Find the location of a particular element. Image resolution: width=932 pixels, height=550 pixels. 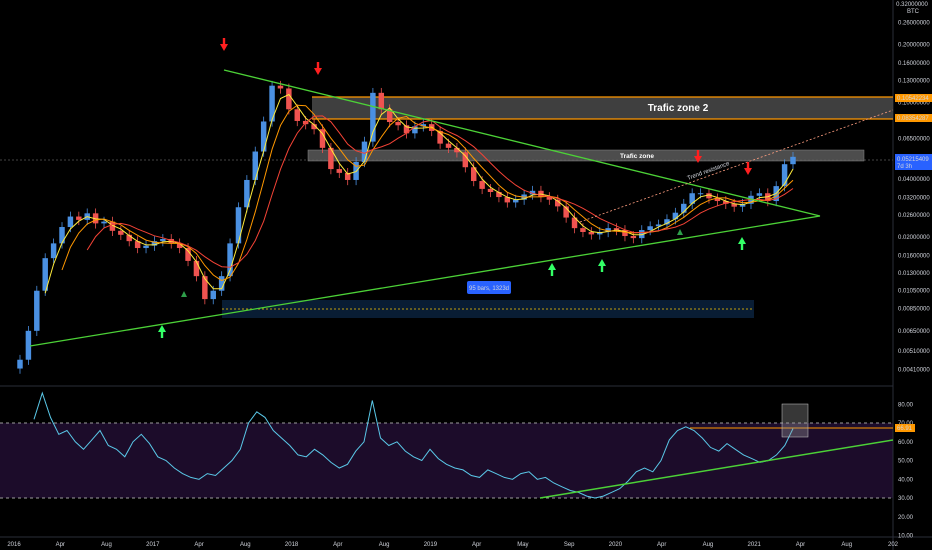

bars-range-badge is located at coordinates (489, 287).